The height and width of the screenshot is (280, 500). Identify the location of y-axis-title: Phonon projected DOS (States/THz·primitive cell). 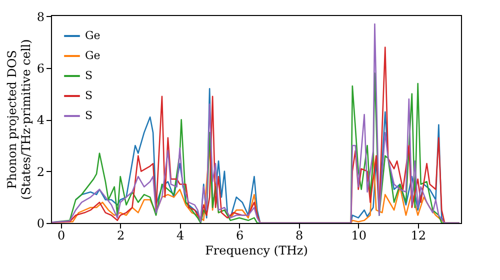
(18, 119).